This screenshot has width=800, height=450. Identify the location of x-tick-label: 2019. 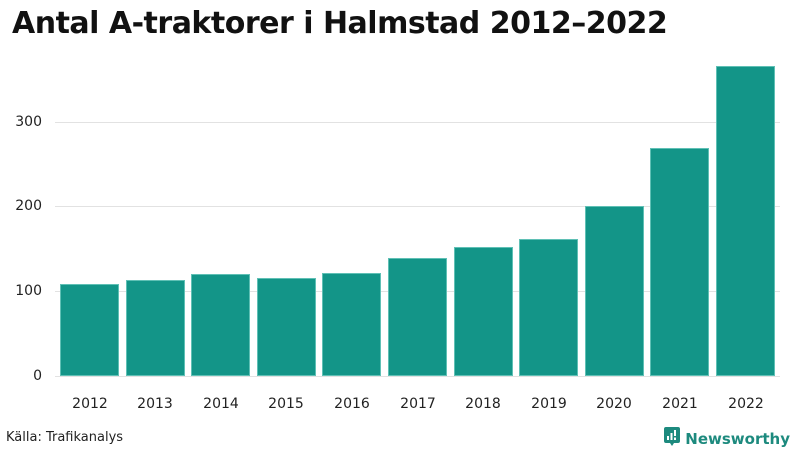
(549, 404).